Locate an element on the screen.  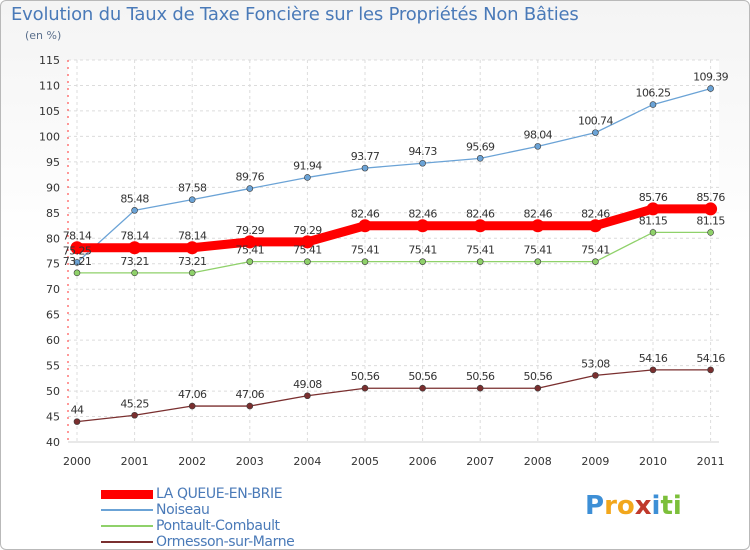
proxiti-logo: Proxiti is located at coordinates (633, 506).